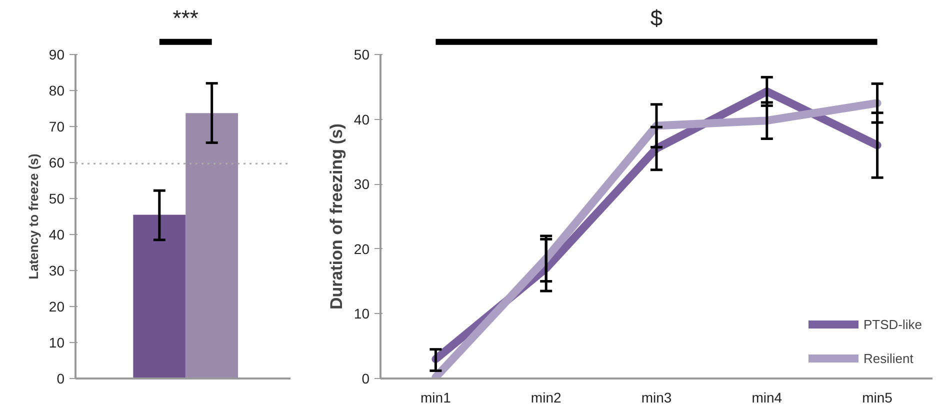 The height and width of the screenshot is (416, 942). I want to click on legend-label: Resilient, so click(888, 358).